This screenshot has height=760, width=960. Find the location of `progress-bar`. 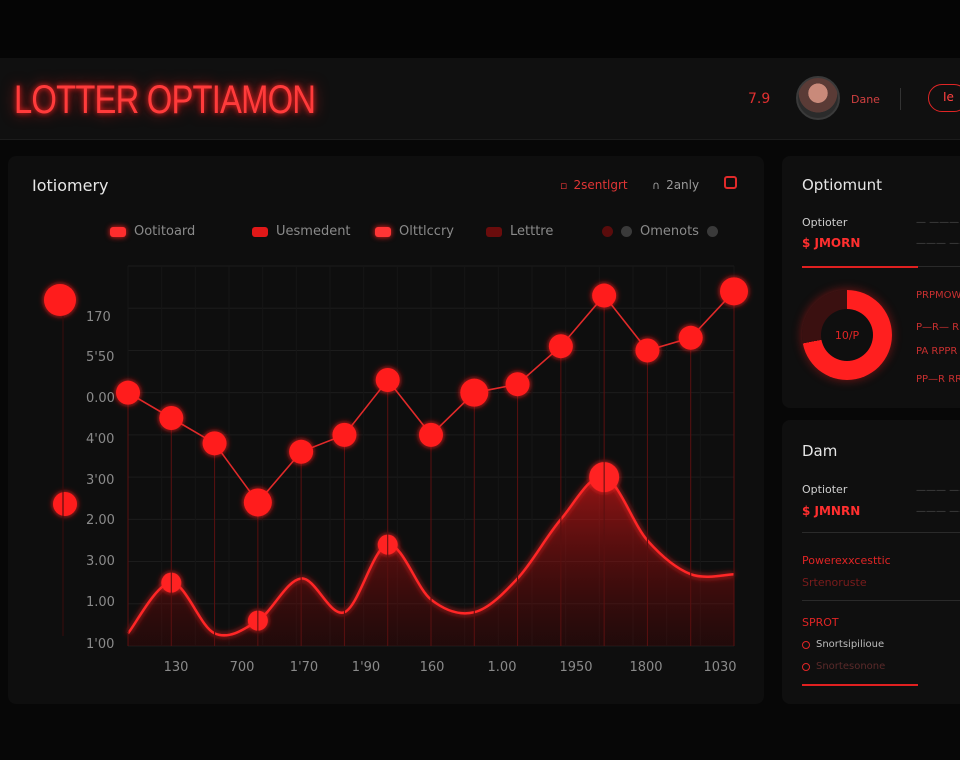

progress-bar is located at coordinates (860, 685).